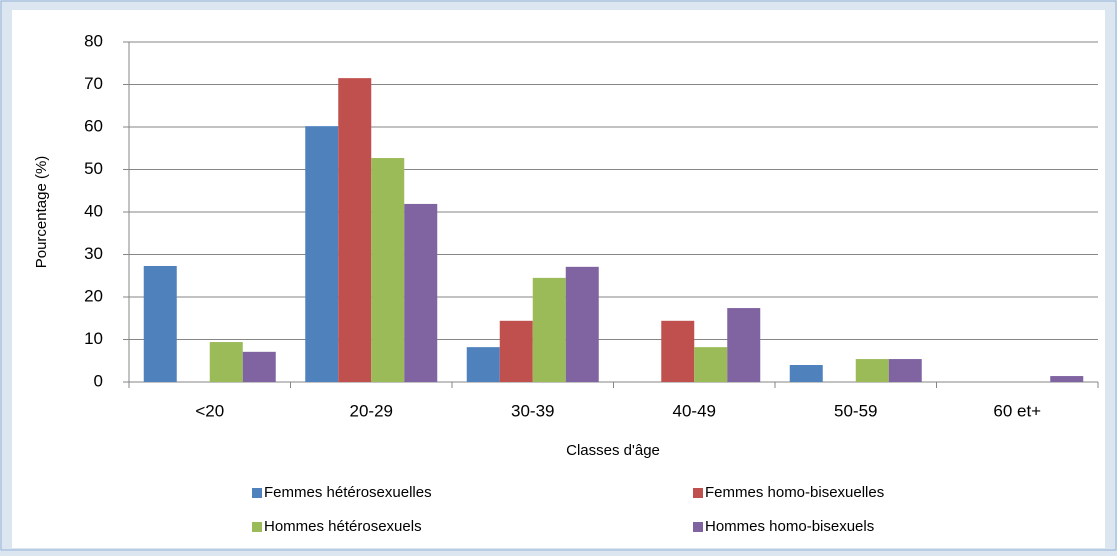 The height and width of the screenshot is (556, 1117). Describe the element at coordinates (93, 253) in the screenshot. I see `y-tick-label: 30` at that location.